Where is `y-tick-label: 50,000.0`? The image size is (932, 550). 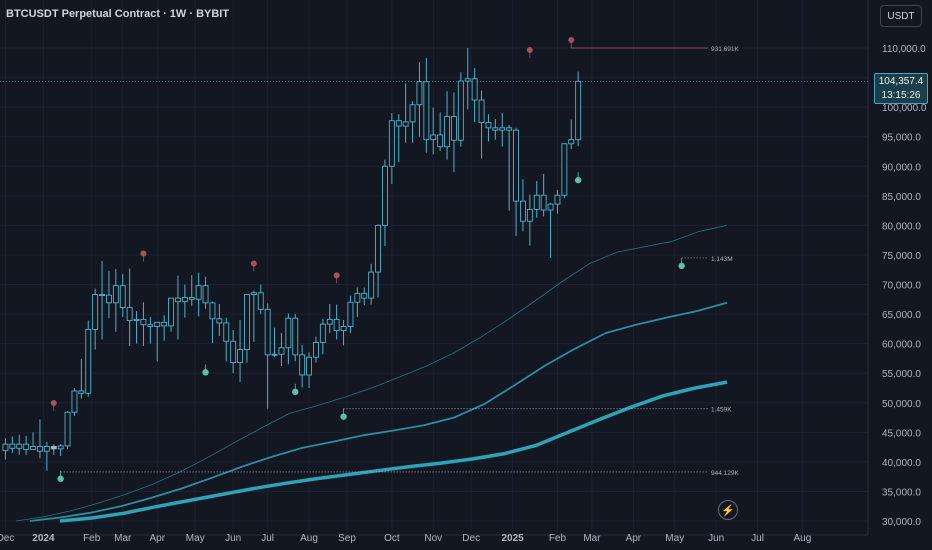 y-tick-label: 50,000.0 is located at coordinates (901, 404).